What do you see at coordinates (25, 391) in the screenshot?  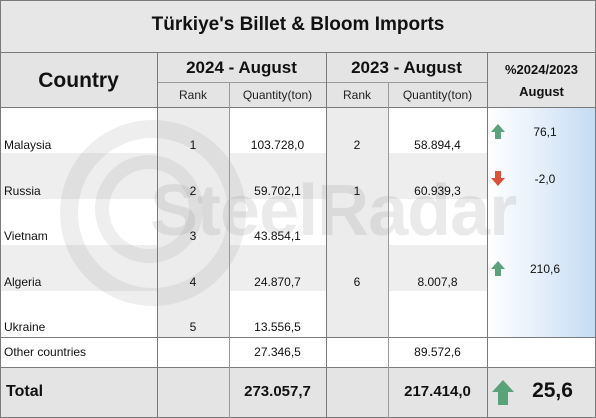 I see `total-label: Total` at bounding box center [25, 391].